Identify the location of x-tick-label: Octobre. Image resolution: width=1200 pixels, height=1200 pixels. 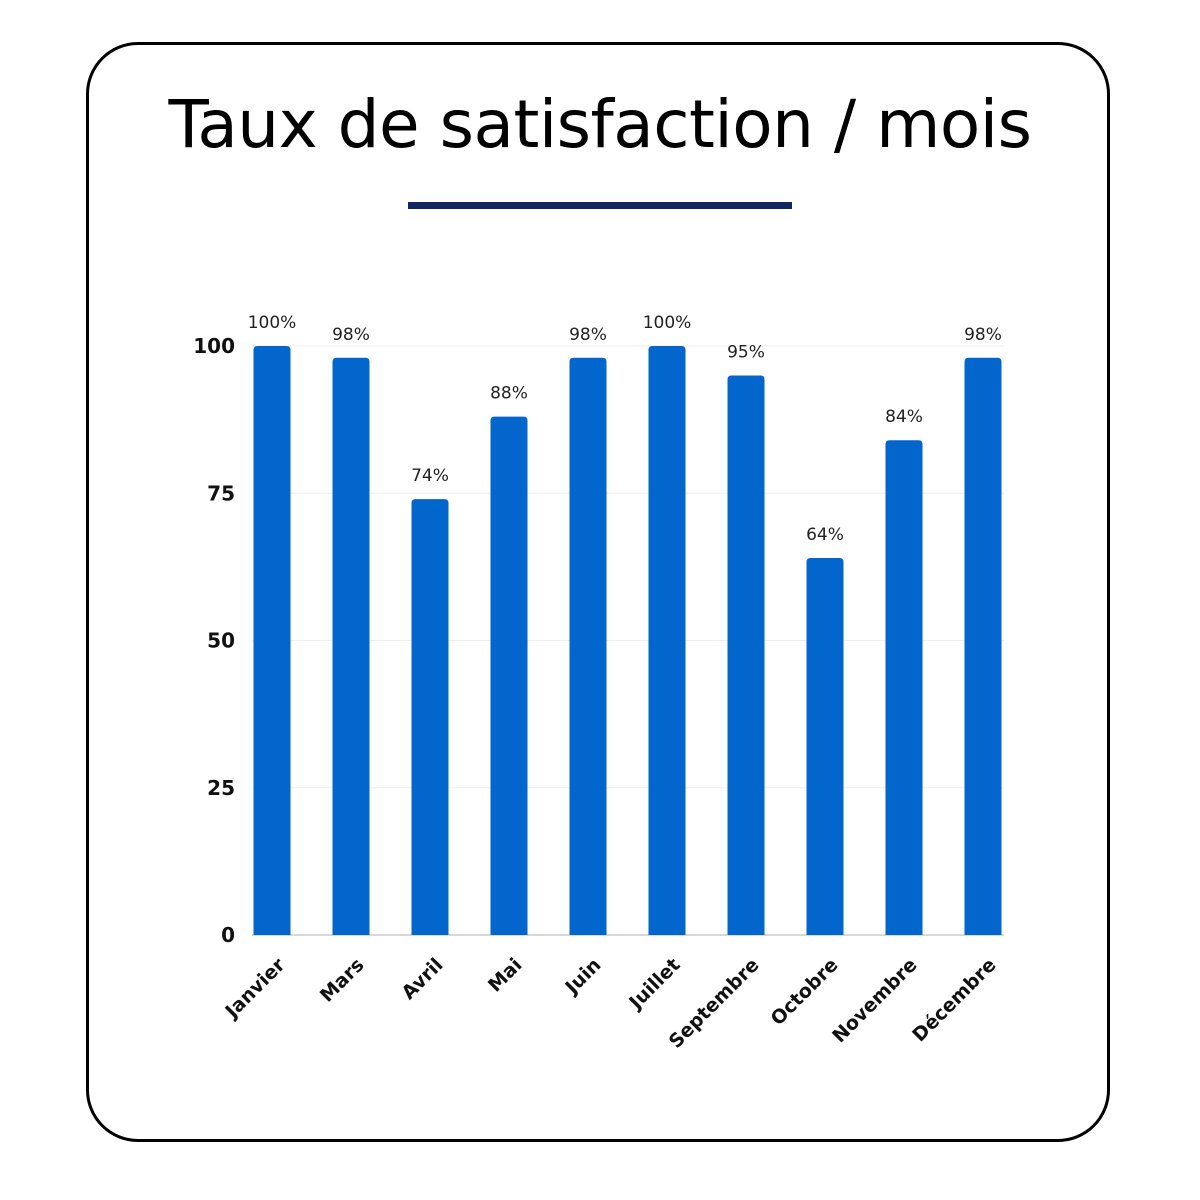
(805, 992).